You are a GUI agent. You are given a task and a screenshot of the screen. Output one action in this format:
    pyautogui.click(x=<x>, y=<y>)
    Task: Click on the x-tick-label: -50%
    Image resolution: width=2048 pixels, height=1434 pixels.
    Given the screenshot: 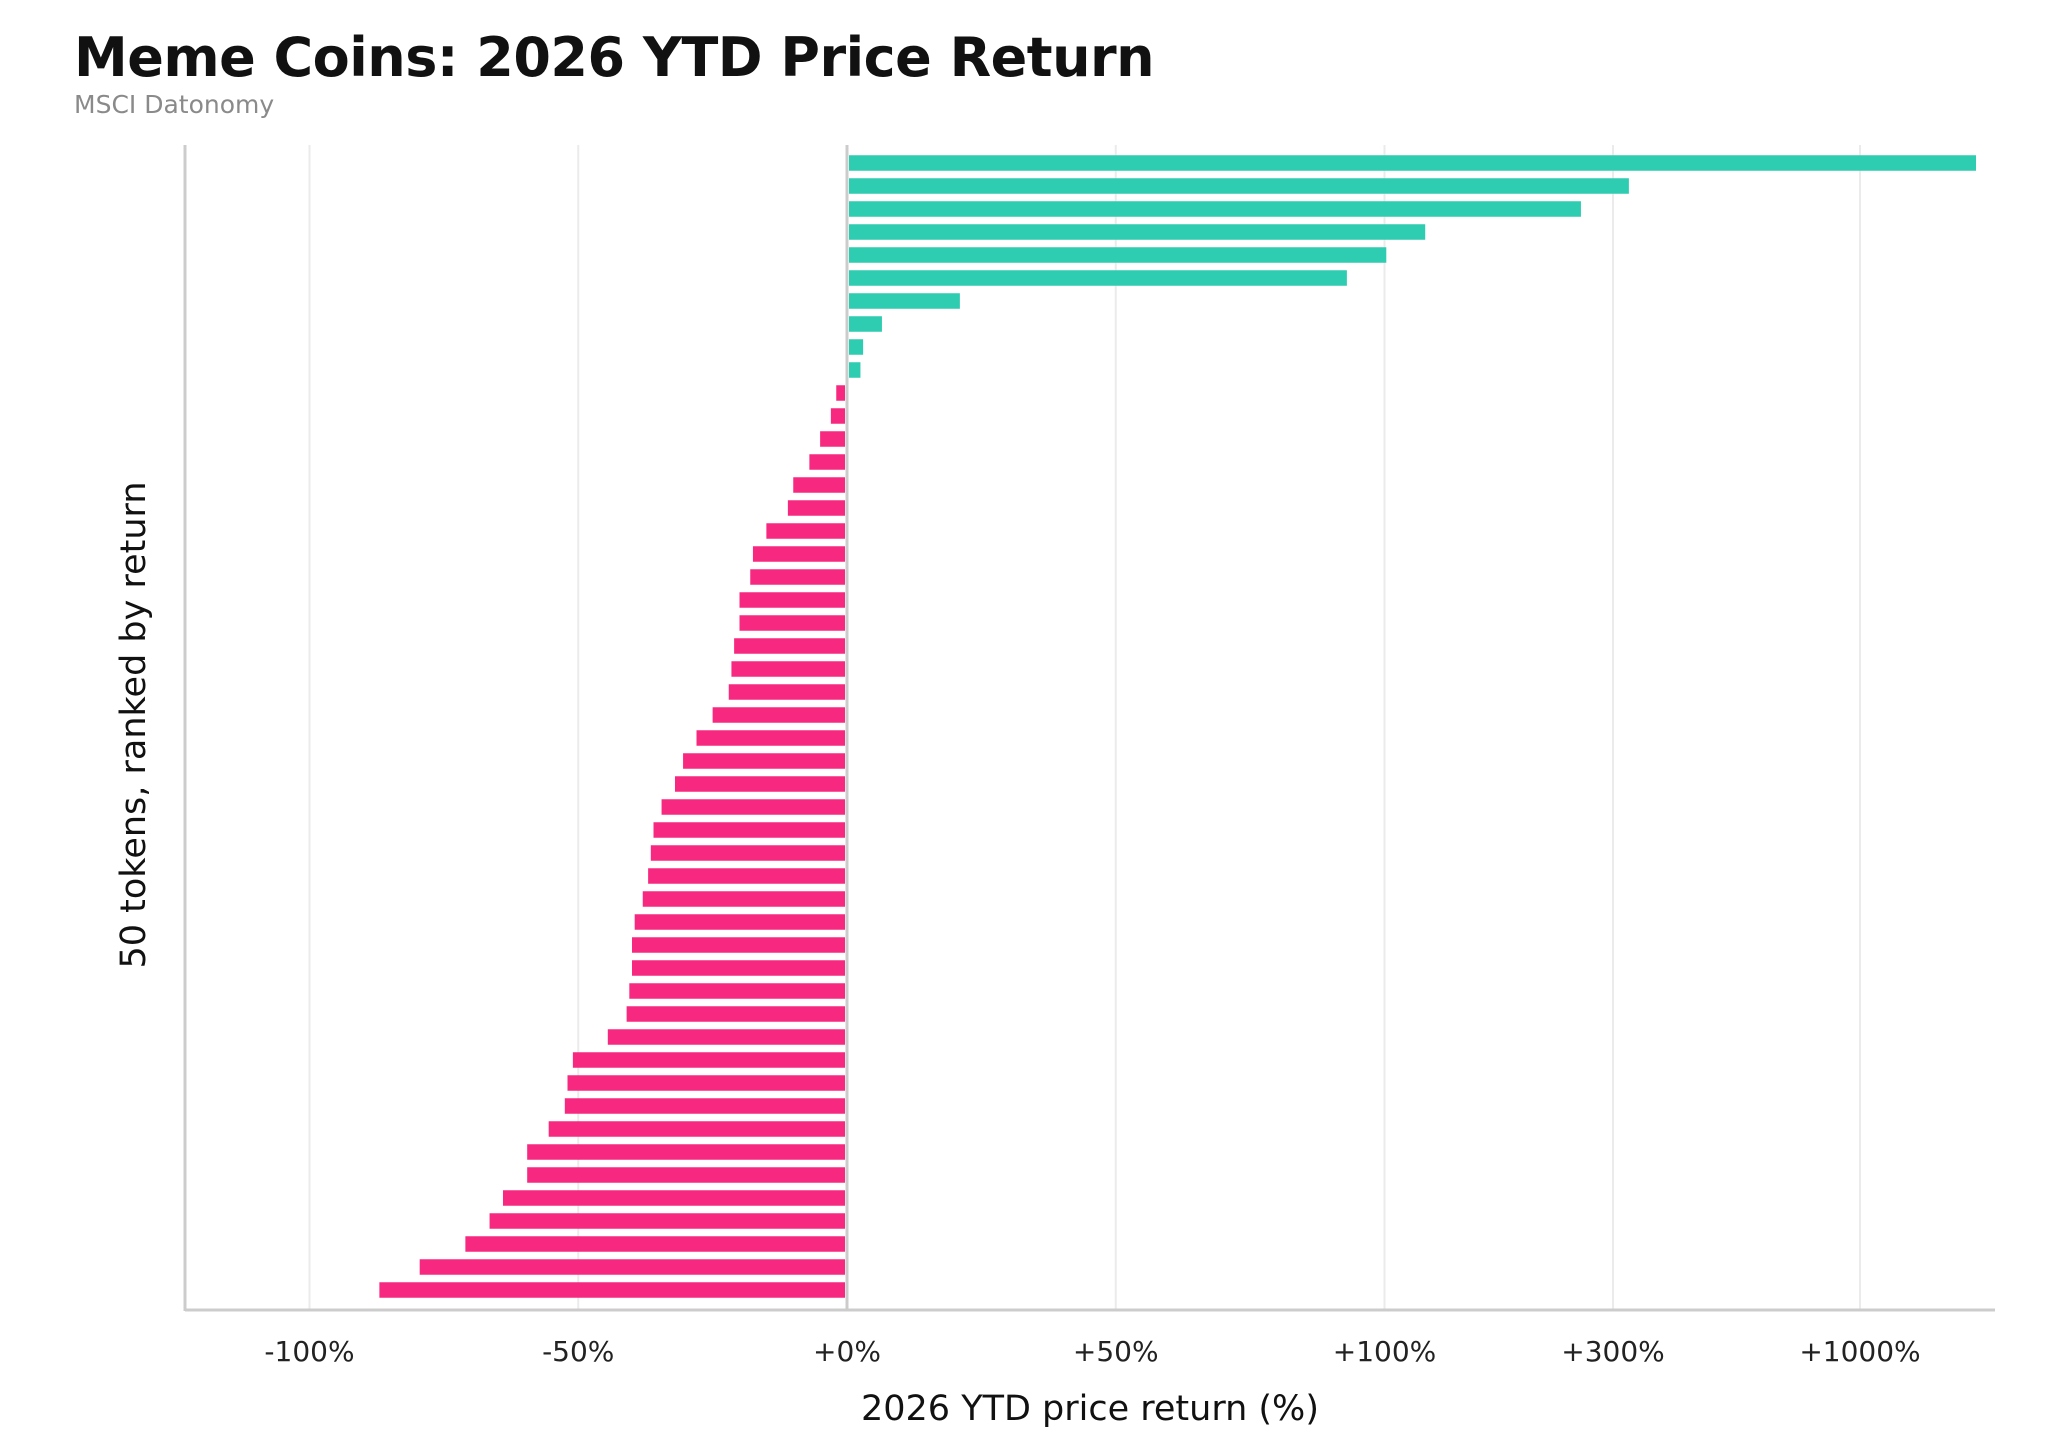 What is the action you would take?
    pyautogui.click(x=578, y=1351)
    